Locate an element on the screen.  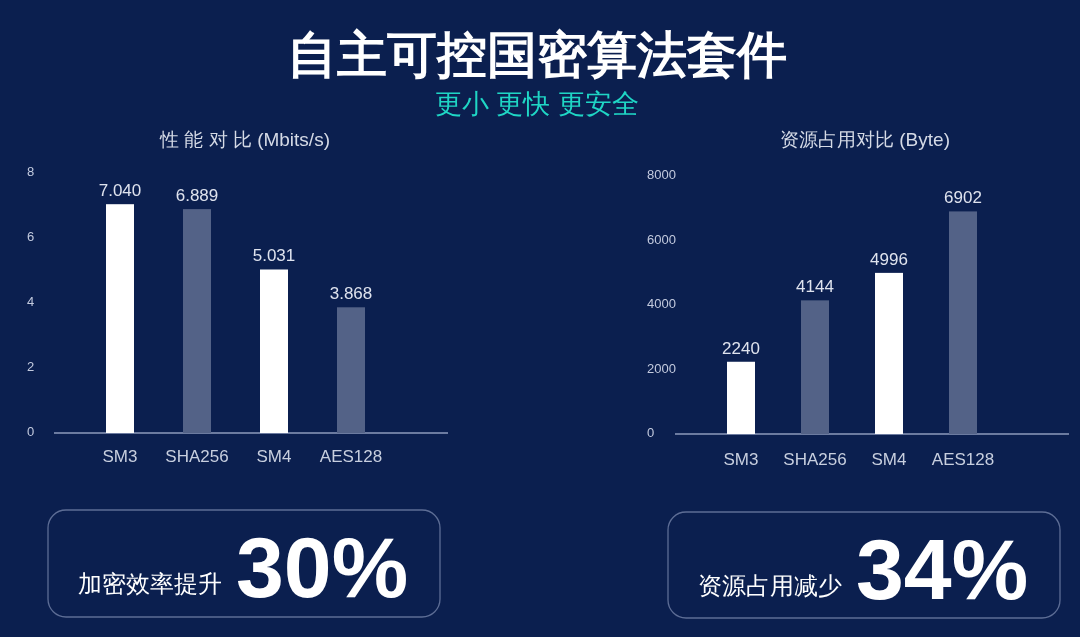
text: 34% is located at coordinates (942, 569).